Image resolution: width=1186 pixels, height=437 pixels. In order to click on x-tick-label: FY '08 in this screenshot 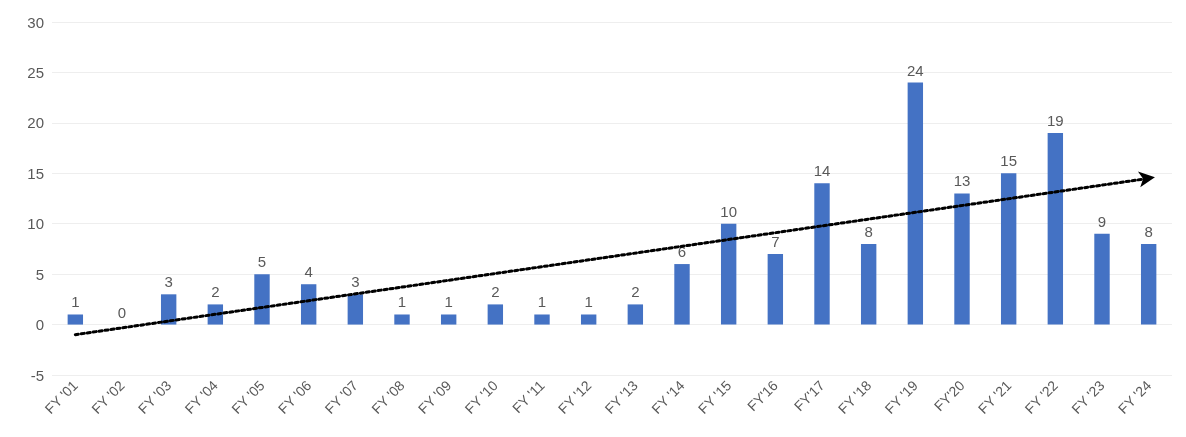, I will do `click(388, 397)`.